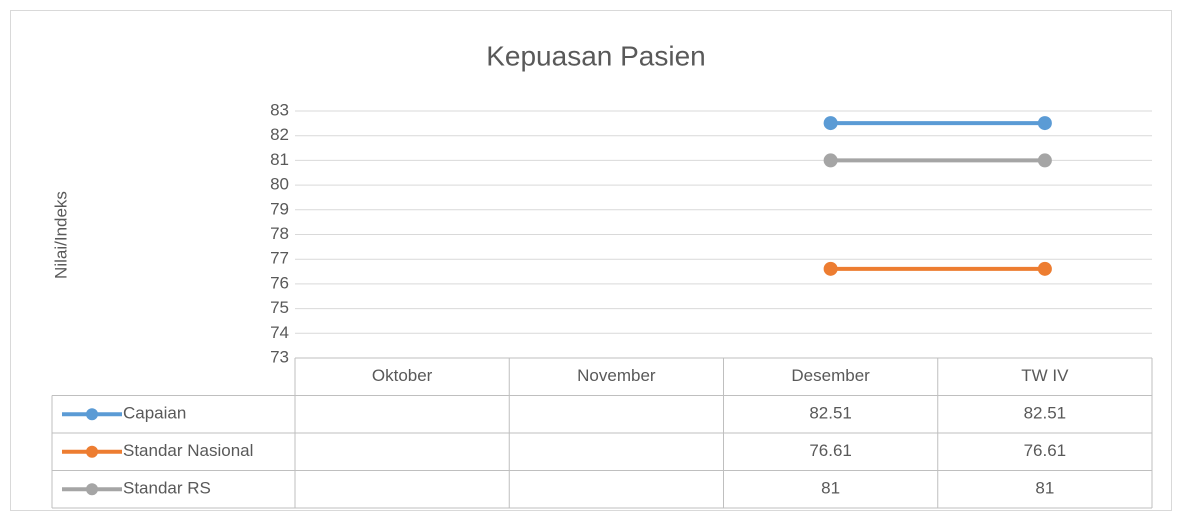 Image resolution: width=1181 pixels, height=515 pixels. Describe the element at coordinates (279, 258) in the screenshot. I see `y-tick-label: 77` at that location.